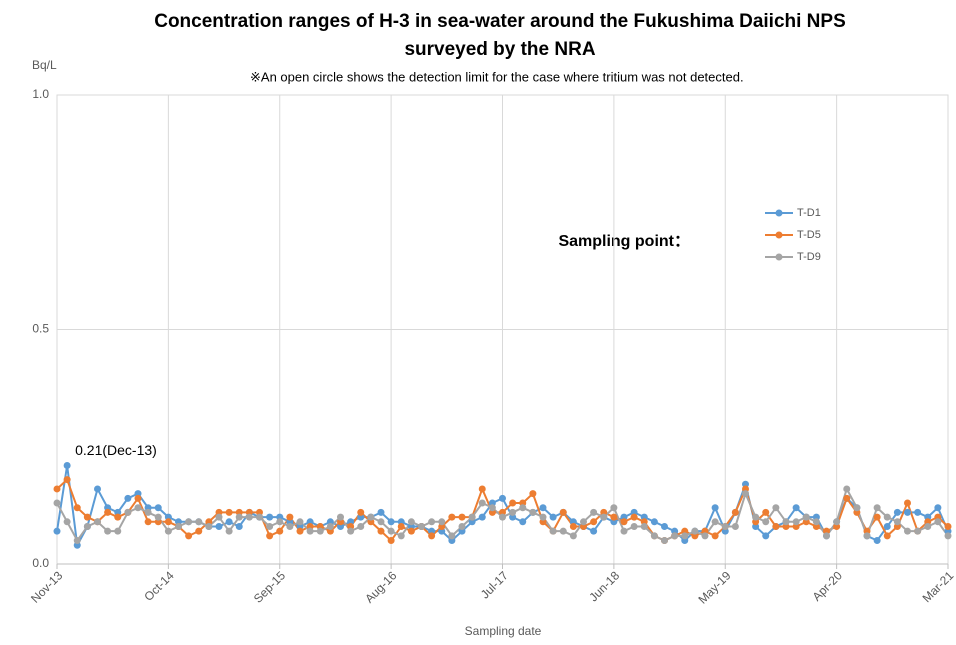 The height and width of the screenshot is (645, 956). I want to click on annotation: 0.21(Dec-13), so click(116, 450).